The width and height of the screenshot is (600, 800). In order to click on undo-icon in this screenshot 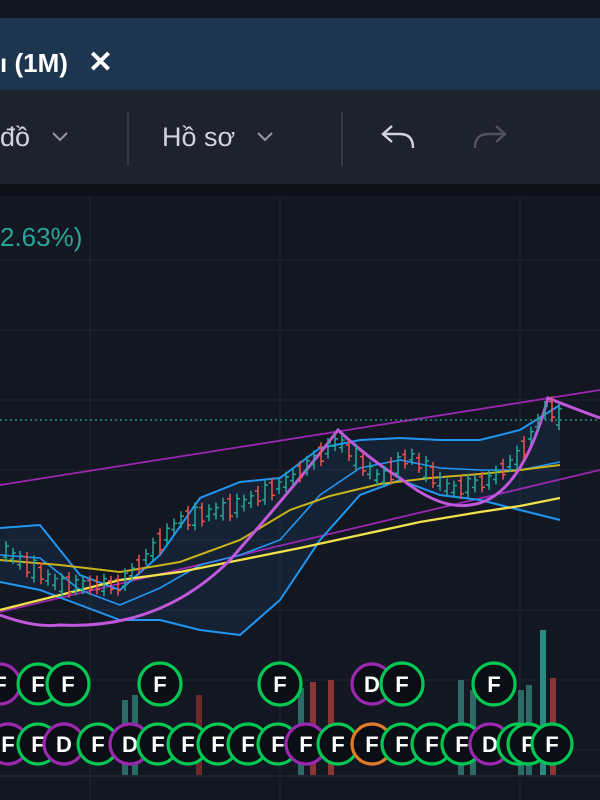, I will do `click(398, 137)`.